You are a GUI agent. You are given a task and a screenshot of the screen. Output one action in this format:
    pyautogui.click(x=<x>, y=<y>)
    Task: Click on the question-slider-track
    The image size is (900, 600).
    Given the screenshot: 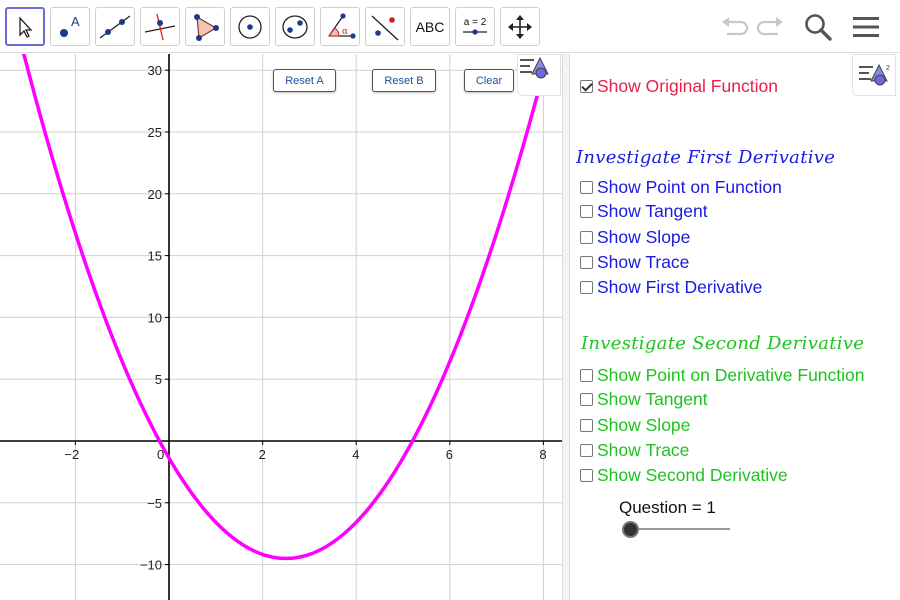 What is the action you would take?
    pyautogui.click(x=680, y=529)
    